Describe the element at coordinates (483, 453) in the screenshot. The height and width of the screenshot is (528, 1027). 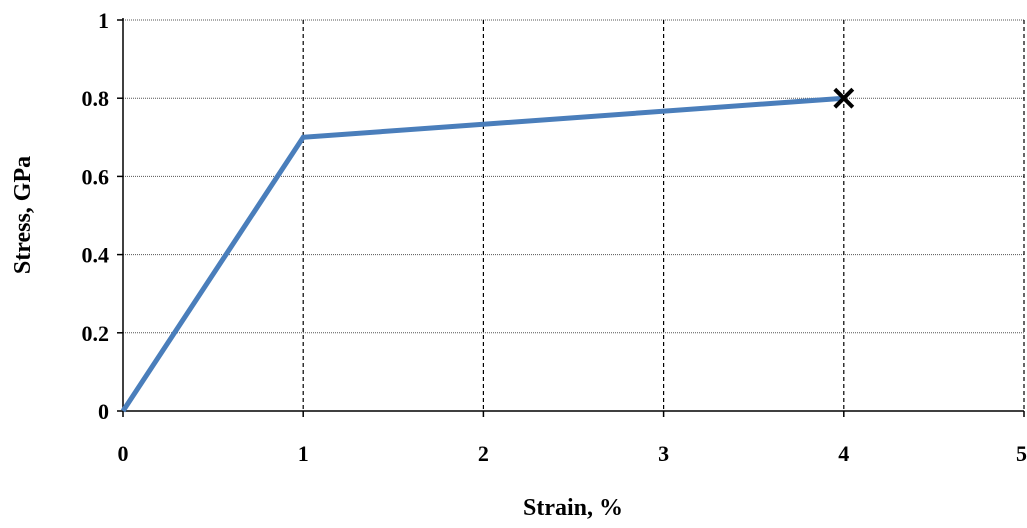
I see `x-tick-label: 2` at that location.